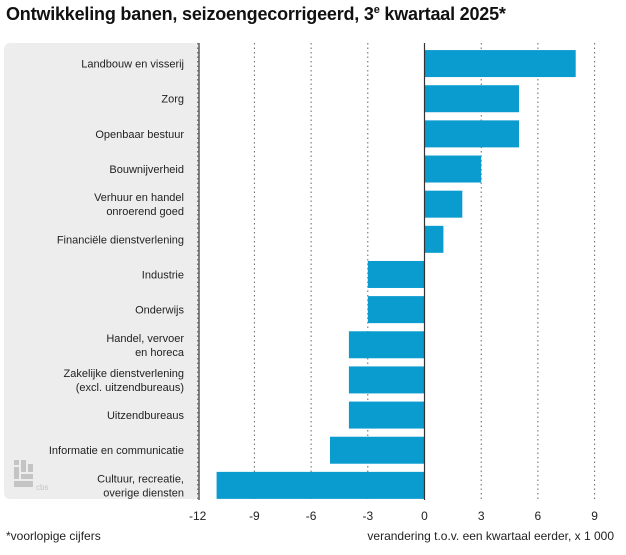 The width and height of the screenshot is (626, 555). Describe the element at coordinates (140, 486) in the screenshot. I see `category-label: Cultuur, recreatie, overige diensten` at that location.